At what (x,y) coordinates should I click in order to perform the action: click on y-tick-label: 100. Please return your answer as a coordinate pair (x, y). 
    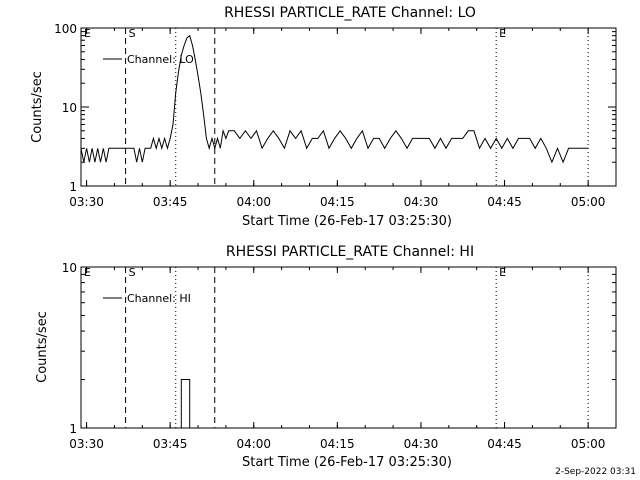
    Looking at the image, I should click on (65, 29).